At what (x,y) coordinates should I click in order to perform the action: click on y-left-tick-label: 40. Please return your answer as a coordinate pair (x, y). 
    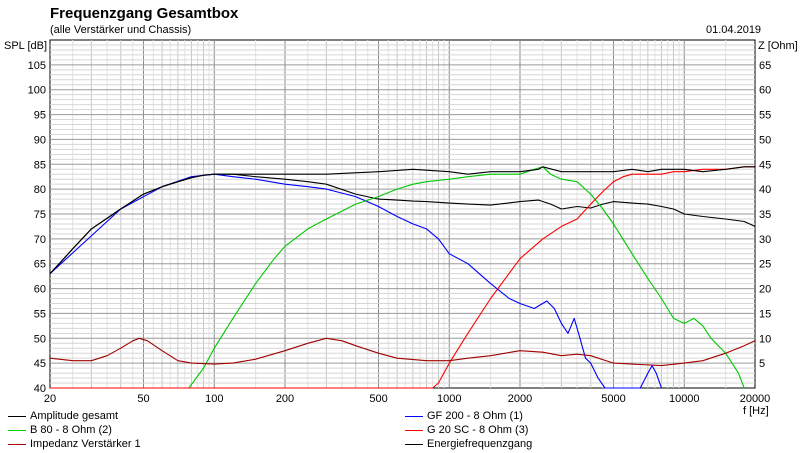
    Looking at the image, I should click on (40, 389).